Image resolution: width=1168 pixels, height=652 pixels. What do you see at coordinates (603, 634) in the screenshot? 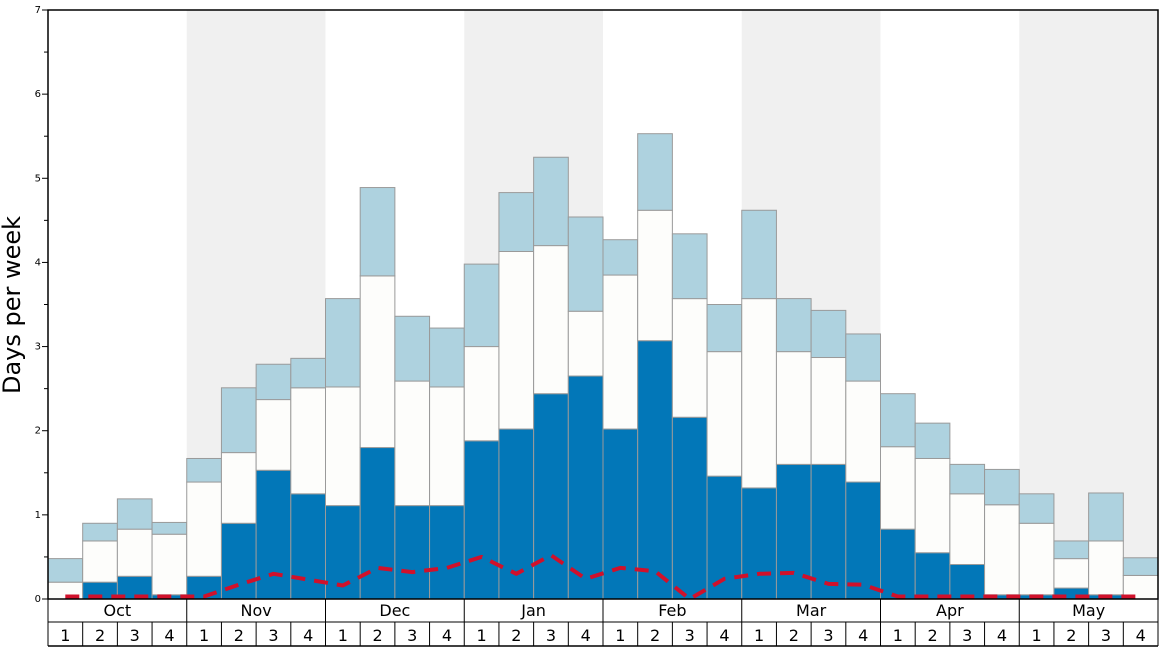
I see `week-labels: 1 2 3 4 1 2 3 4 1 2 3 4 1 2 3 4 1 2 3 4 1 2 3 4 1 2 3 4 1 2 3 4` at bounding box center [603, 634].